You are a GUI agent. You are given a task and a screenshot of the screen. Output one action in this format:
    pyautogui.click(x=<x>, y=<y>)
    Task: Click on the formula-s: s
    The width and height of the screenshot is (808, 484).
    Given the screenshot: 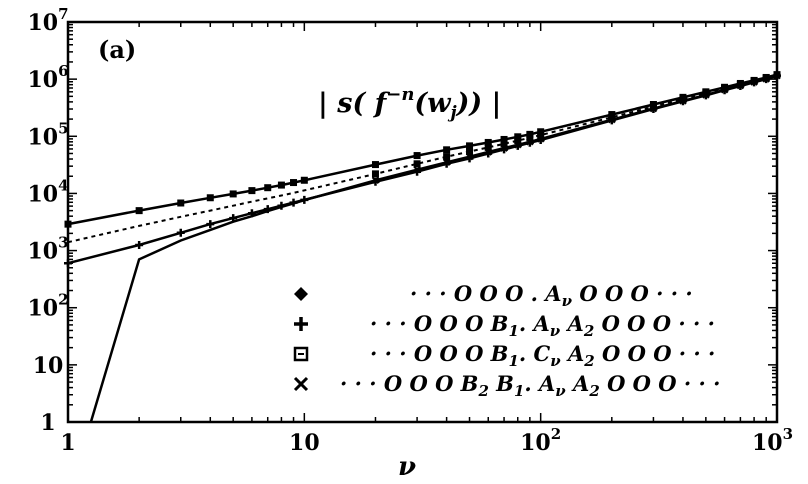 What is the action you would take?
    pyautogui.click(x=344, y=103)
    